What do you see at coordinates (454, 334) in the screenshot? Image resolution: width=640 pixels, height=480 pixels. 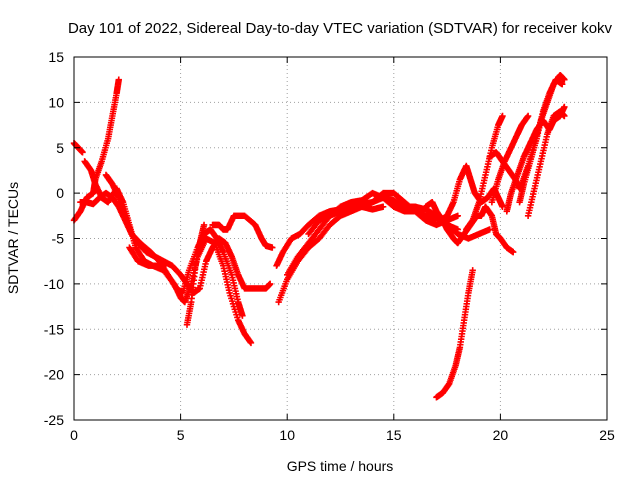 I see `series-arc15` at bounding box center [454, 334].